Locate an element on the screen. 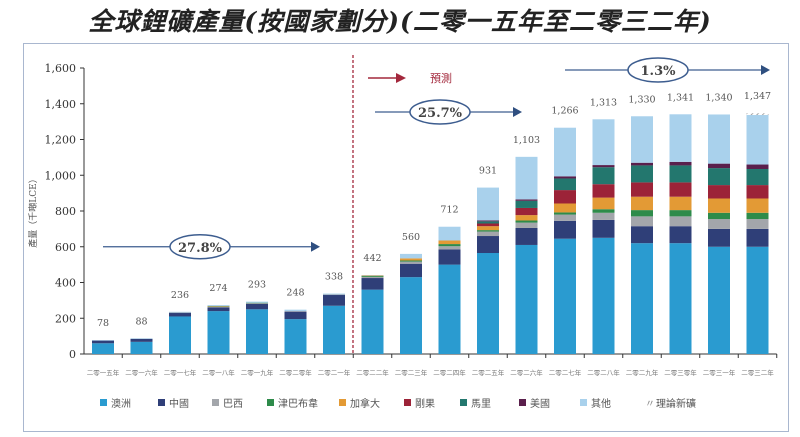  total-label: 78 is located at coordinates (103, 323).